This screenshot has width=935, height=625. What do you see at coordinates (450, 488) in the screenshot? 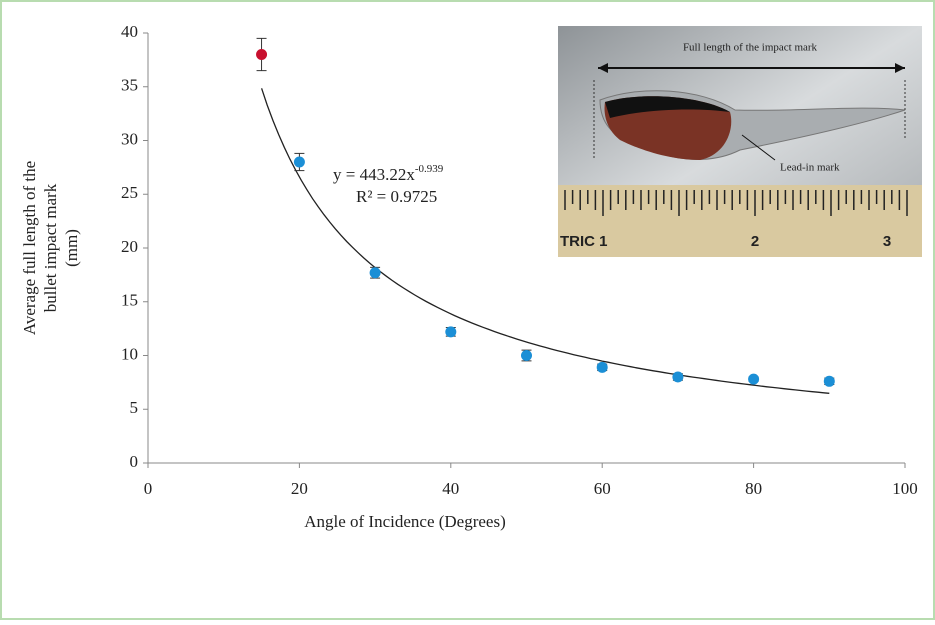
I see `x-tick-label: 40` at bounding box center [450, 488].